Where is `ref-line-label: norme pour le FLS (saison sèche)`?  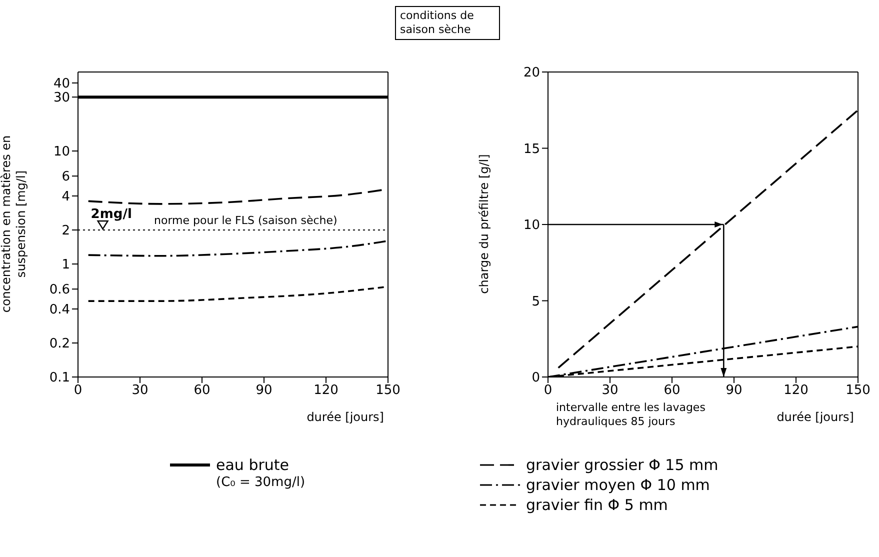 ref-line-label: norme pour le FLS (saison sèche) is located at coordinates (246, 220).